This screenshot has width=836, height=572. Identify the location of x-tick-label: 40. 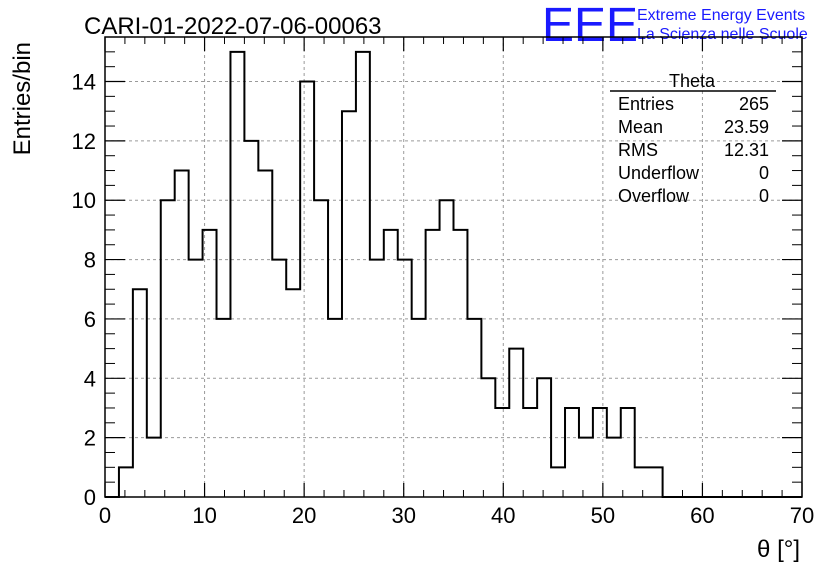
(503, 515).